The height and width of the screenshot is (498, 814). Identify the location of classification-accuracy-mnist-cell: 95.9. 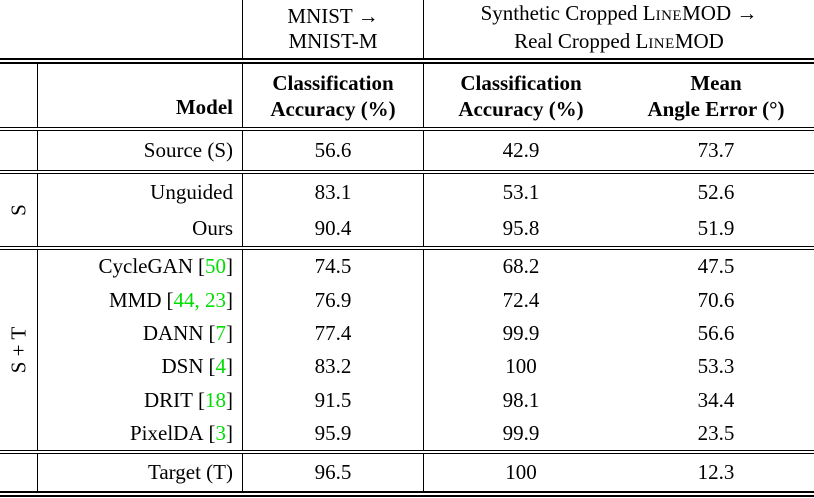
(332, 433).